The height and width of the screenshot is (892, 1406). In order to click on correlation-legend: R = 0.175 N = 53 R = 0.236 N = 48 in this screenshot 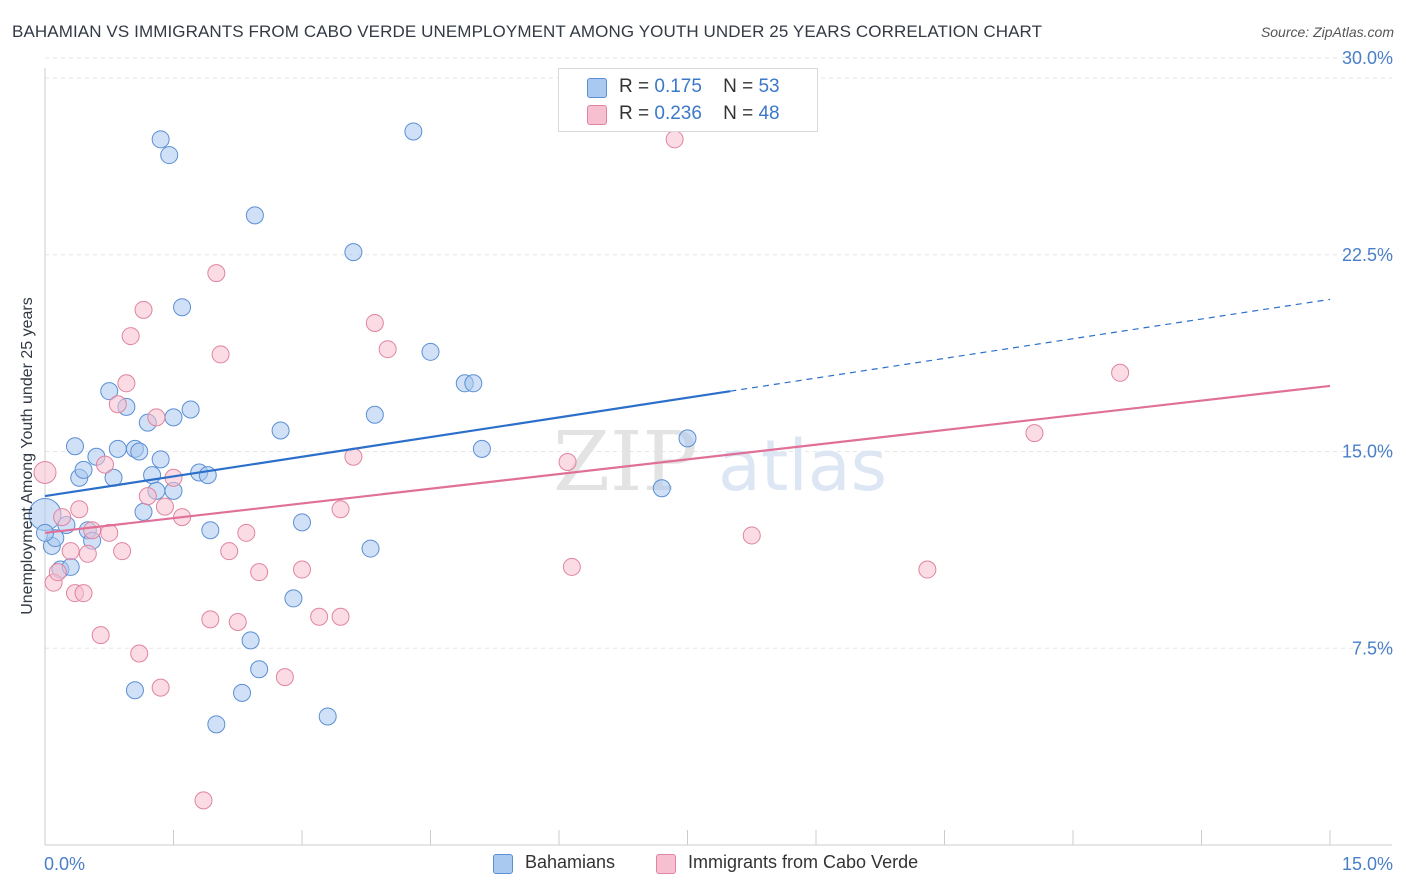, I will do `click(688, 100)`.